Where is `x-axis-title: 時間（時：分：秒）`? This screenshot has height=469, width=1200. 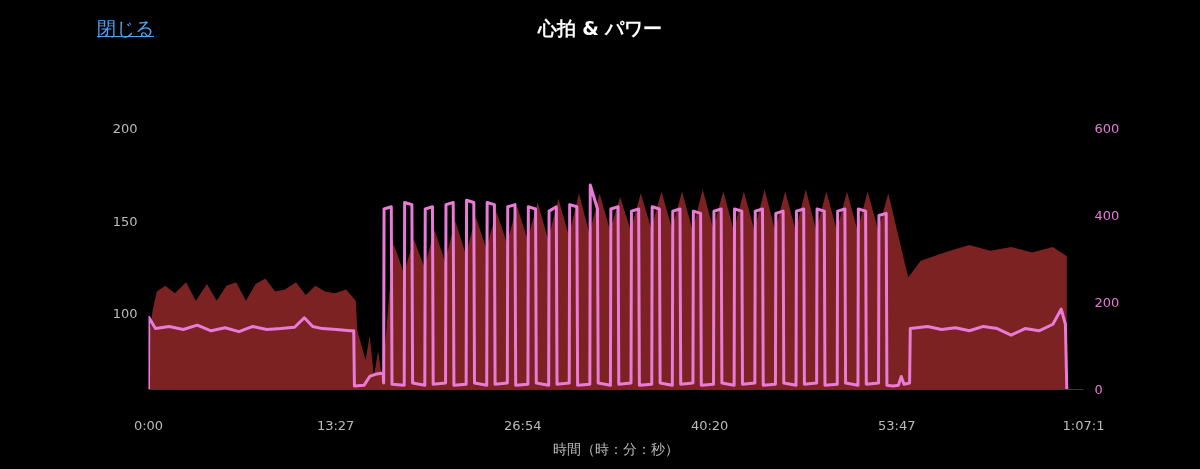 x-axis-title: 時間（時：分：秒） is located at coordinates (616, 448).